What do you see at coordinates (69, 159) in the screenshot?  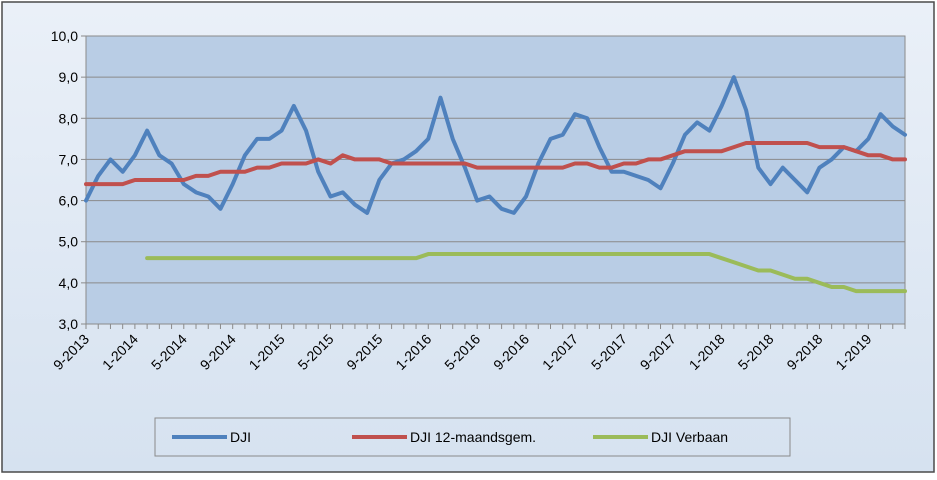 I see `y-tick-label: 7,0` at bounding box center [69, 159].